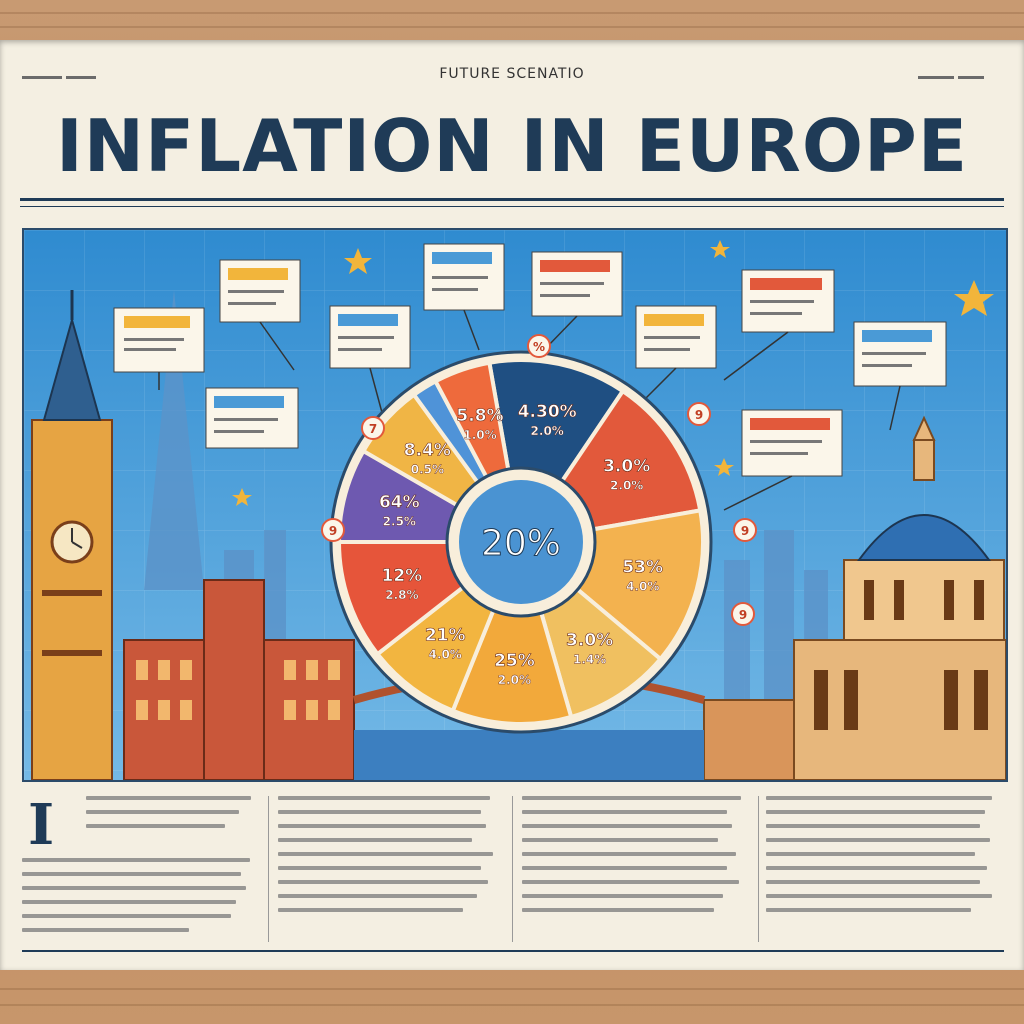  I want to click on kicker-label: FUTURE SCENATIO, so click(512, 74).